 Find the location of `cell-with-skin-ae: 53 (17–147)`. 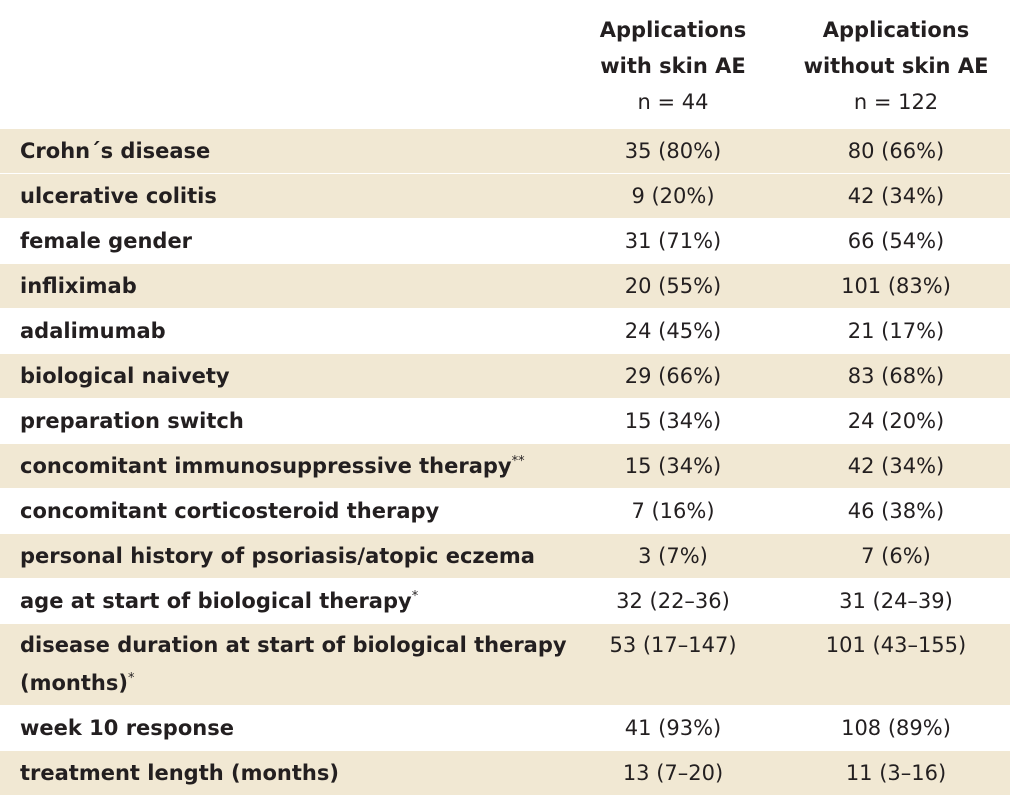

cell-with-skin-ae: 53 (17–147) is located at coordinates (673, 645).